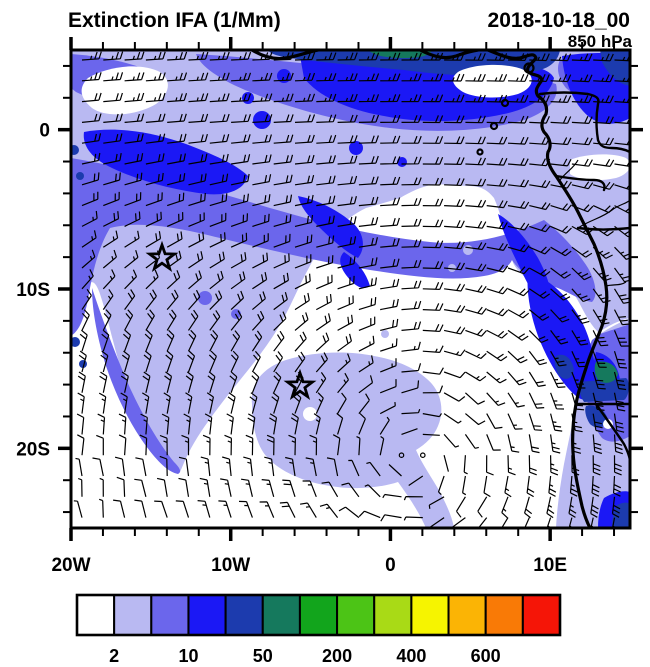 The height and width of the screenshot is (667, 650). I want to click on plot-level: 850 hPa, so click(600, 41).